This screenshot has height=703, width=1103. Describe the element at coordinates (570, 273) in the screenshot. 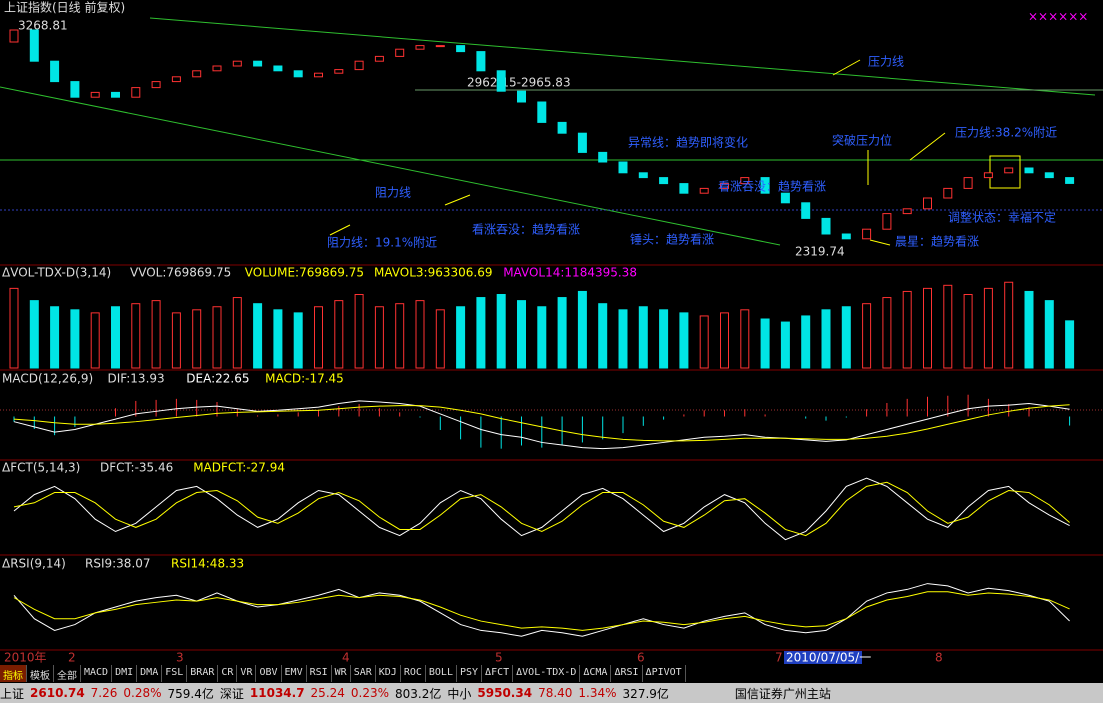

I see `panel-value: MAVOL14:1184395.38` at that location.